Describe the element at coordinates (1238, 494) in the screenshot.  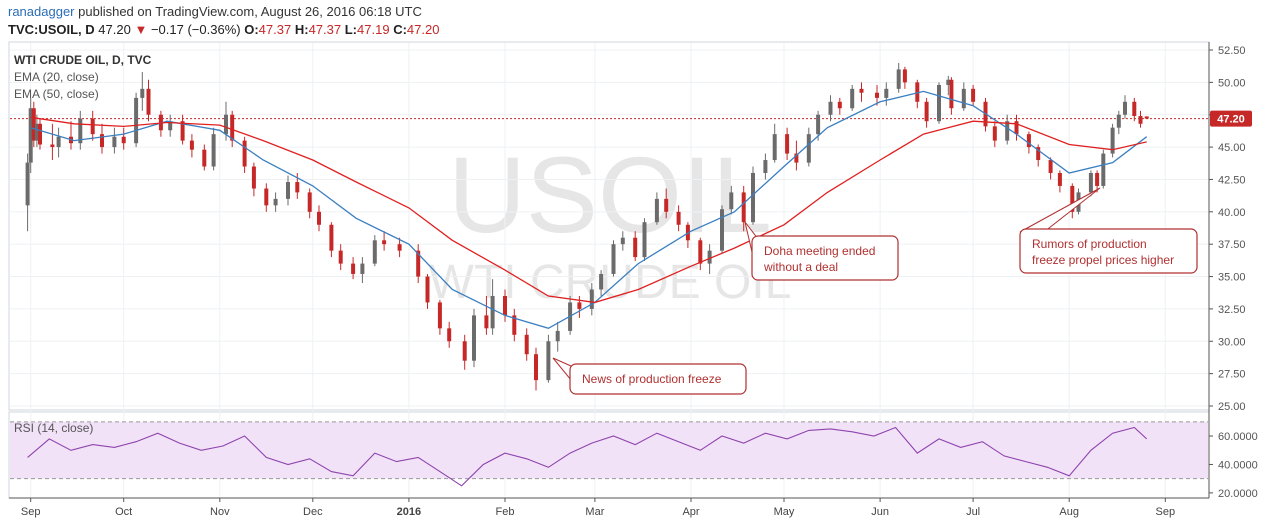
I see `rsi-tick-label: 20.0000` at that location.